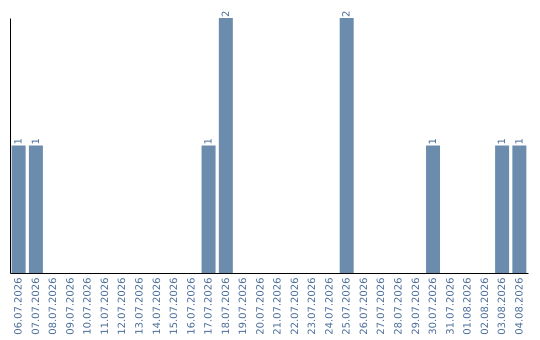  What do you see at coordinates (70, 306) in the screenshot?
I see `x-tick-label: 09.07.2026` at bounding box center [70, 306].